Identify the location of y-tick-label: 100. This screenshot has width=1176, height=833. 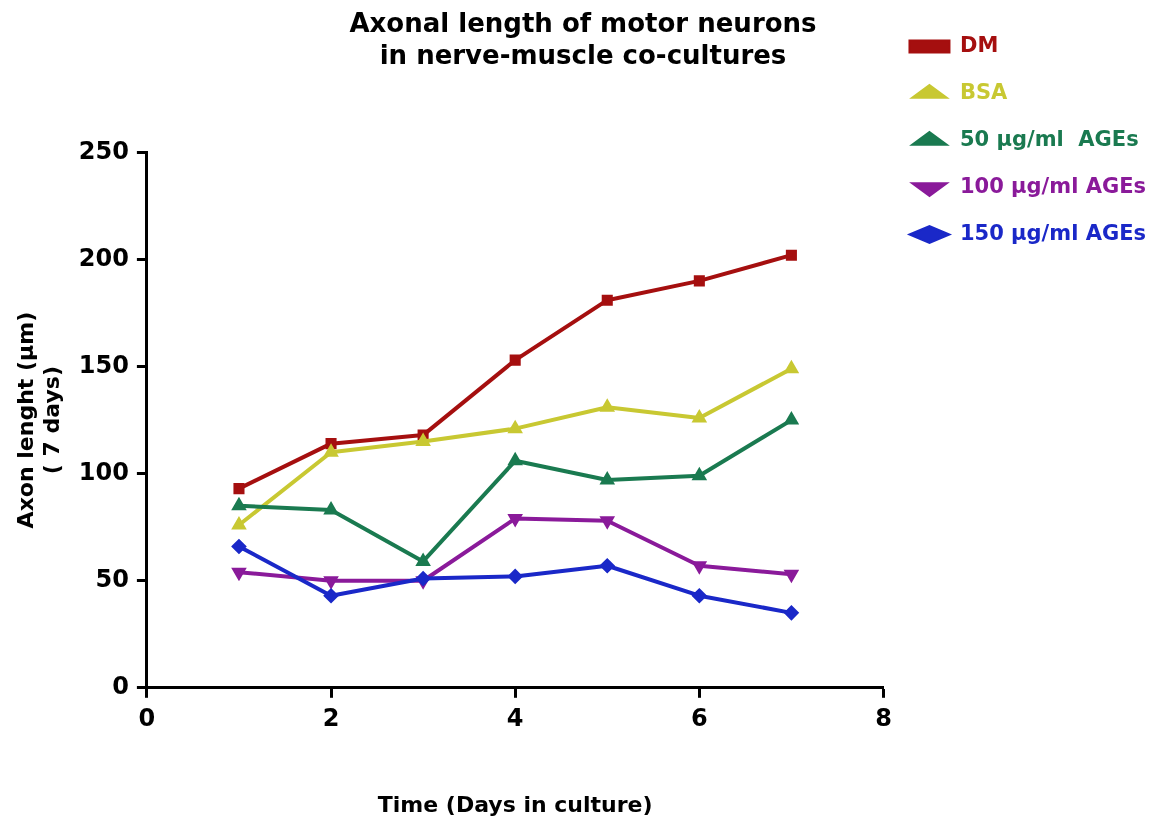
(103, 471).